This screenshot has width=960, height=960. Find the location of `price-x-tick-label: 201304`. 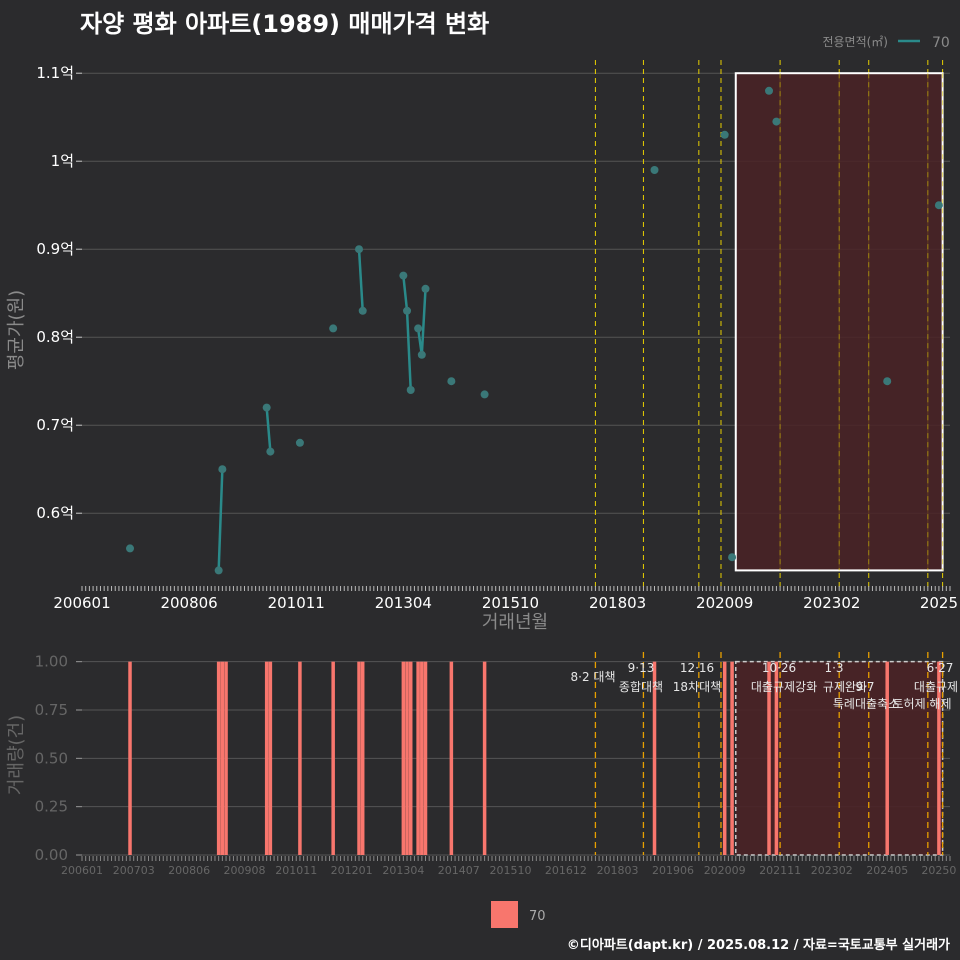

price-x-tick-label: 201304 is located at coordinates (403, 603).